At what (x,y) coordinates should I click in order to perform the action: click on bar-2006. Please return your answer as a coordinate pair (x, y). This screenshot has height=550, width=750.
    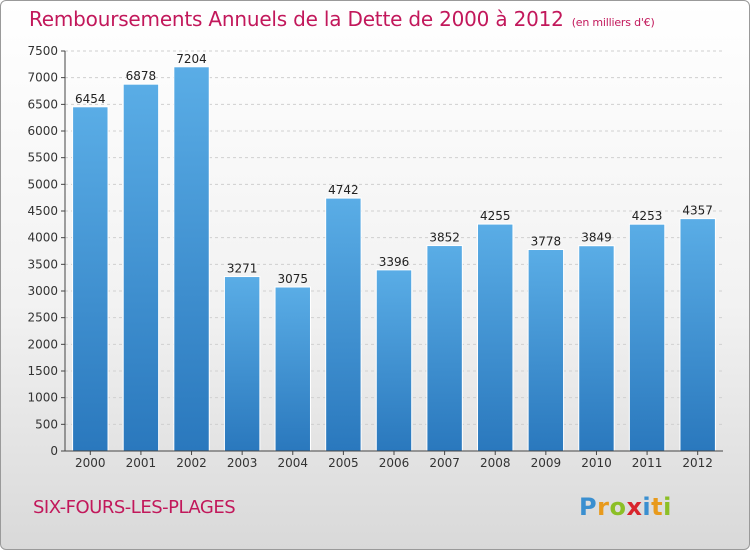
    Looking at the image, I should click on (394, 360).